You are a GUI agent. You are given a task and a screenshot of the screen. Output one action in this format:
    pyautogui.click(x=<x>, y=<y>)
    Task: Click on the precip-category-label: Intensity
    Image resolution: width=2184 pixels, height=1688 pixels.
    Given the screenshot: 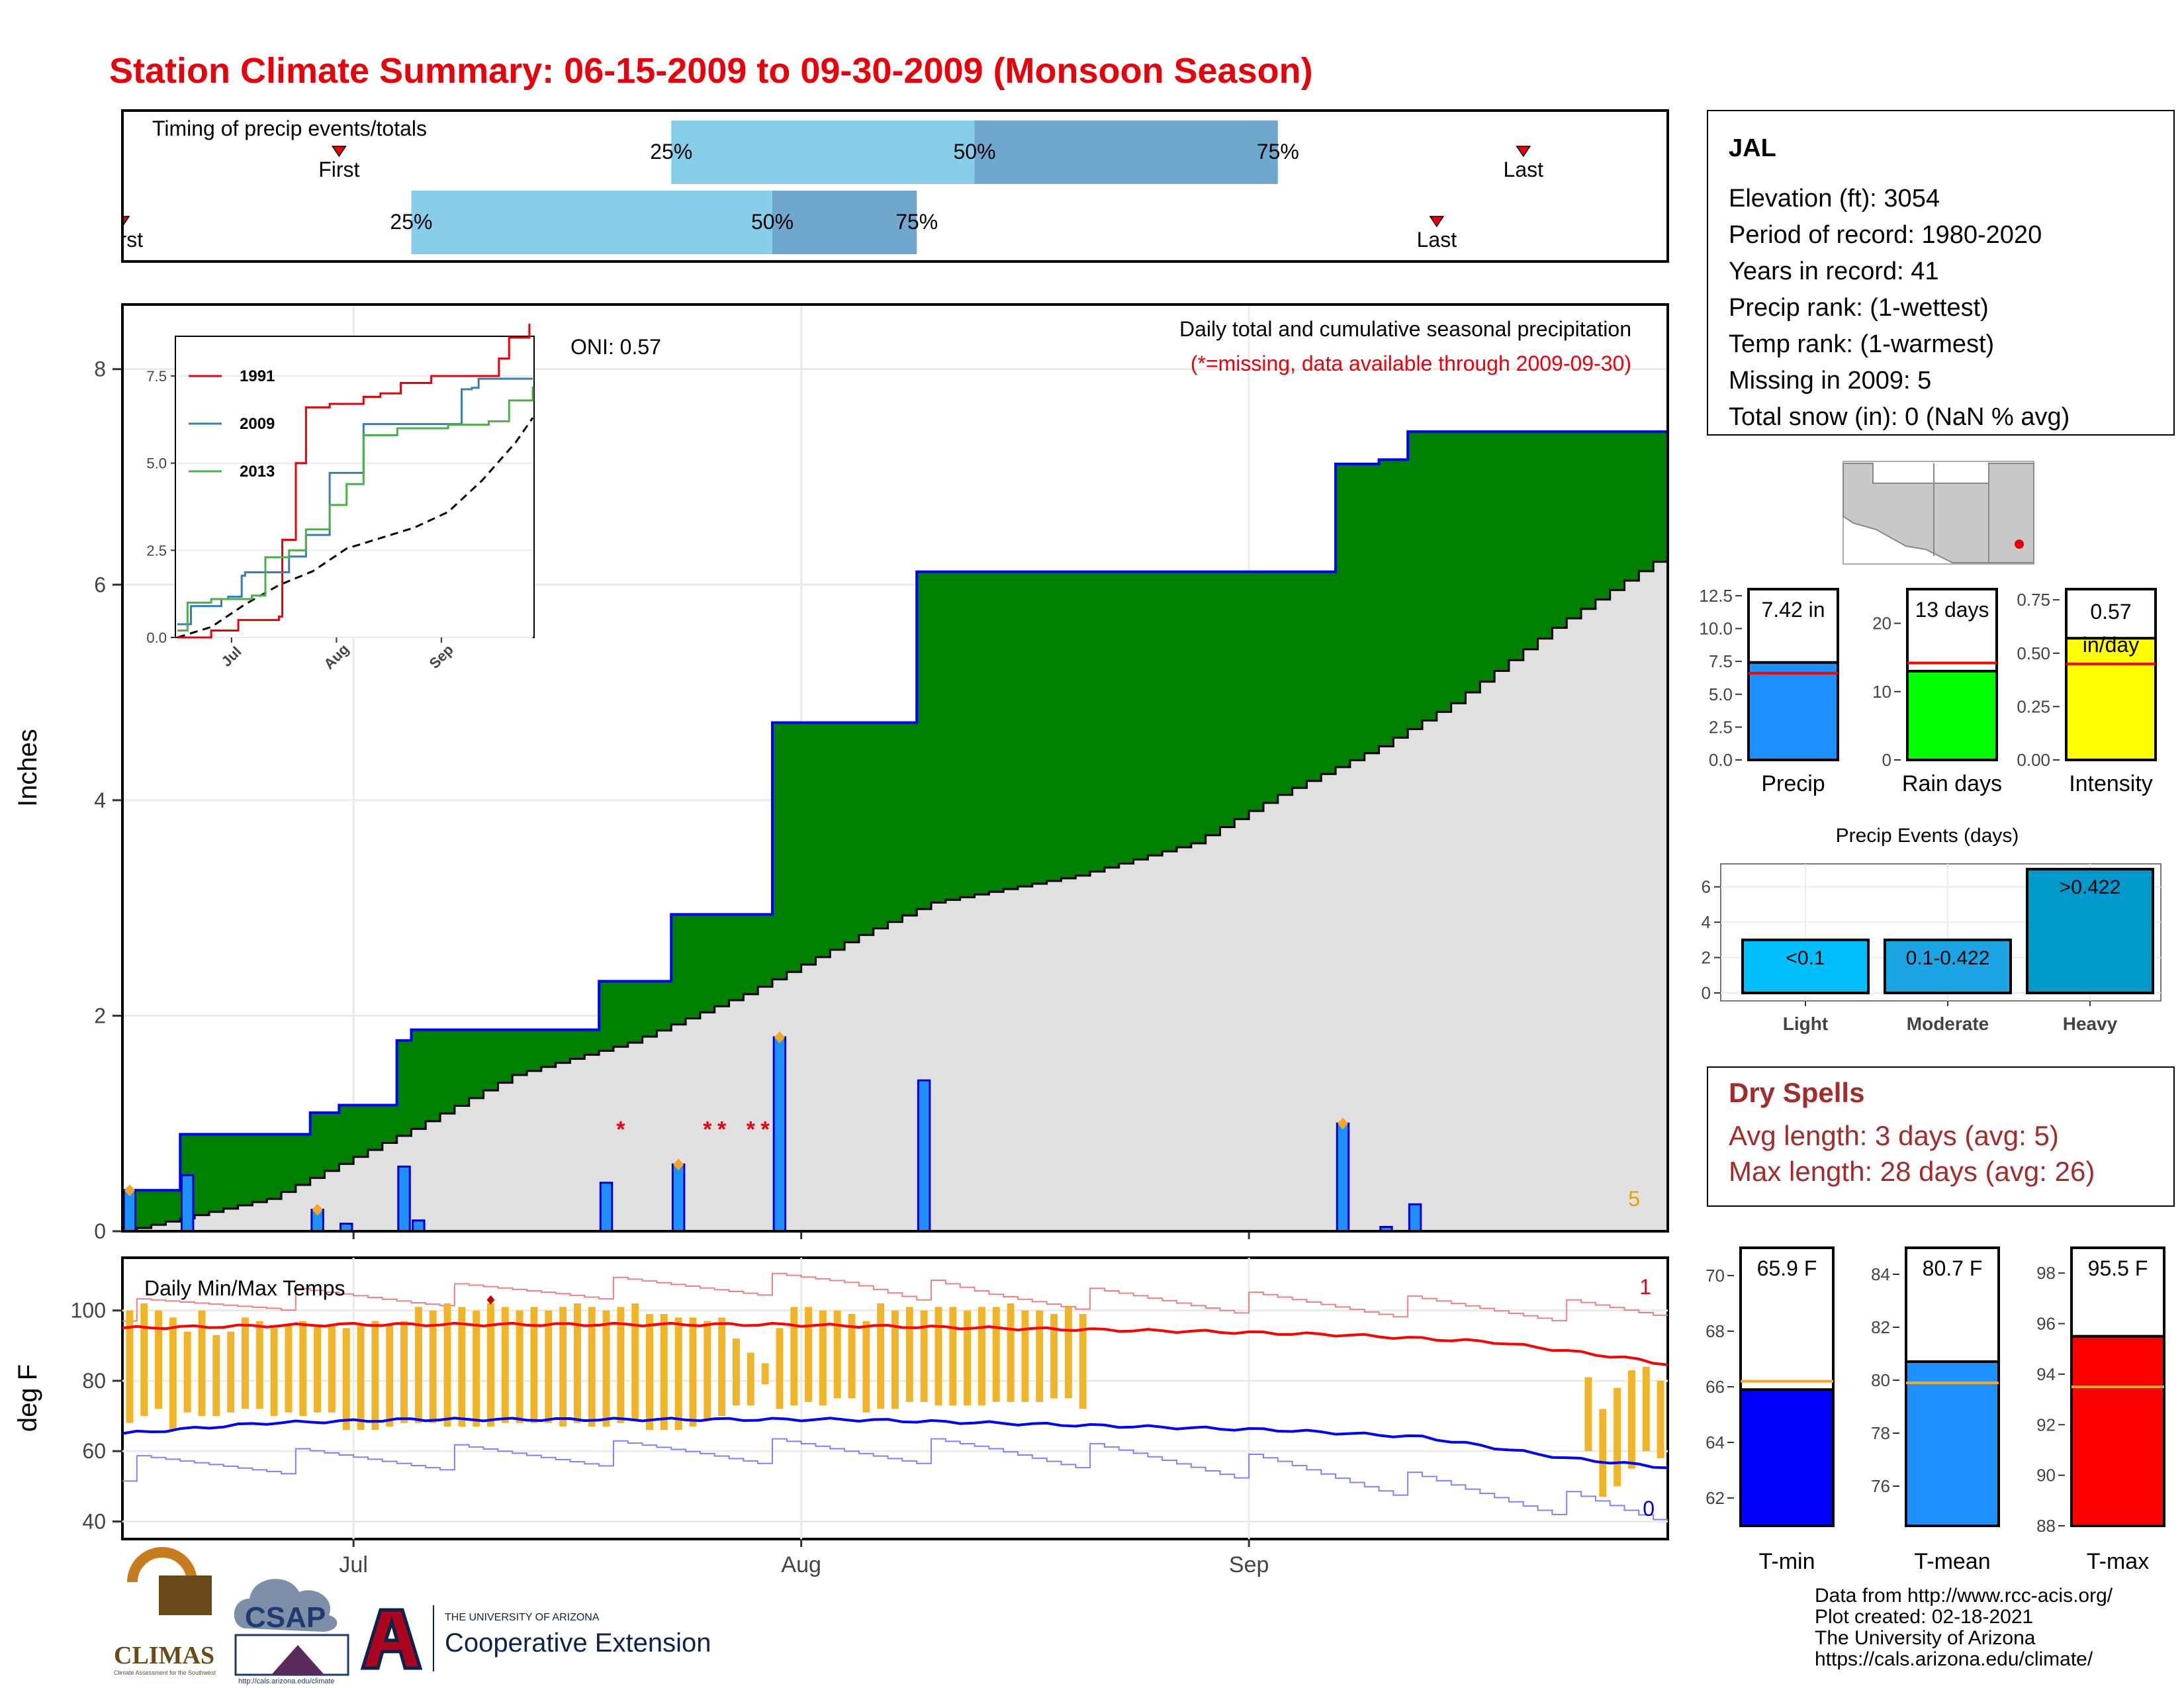 What is the action you would take?
    pyautogui.click(x=2111, y=783)
    